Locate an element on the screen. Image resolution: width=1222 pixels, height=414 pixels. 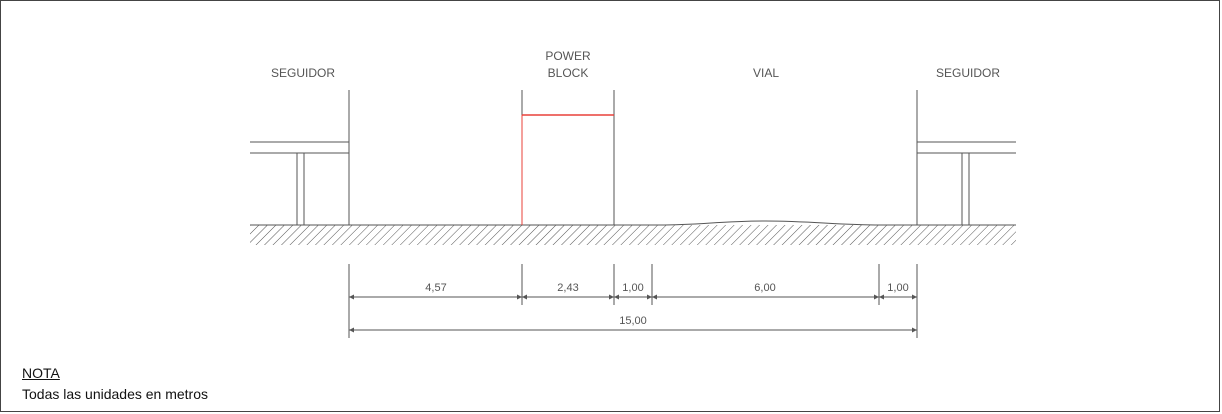
dim-value-1: 4,57 is located at coordinates (435, 288).